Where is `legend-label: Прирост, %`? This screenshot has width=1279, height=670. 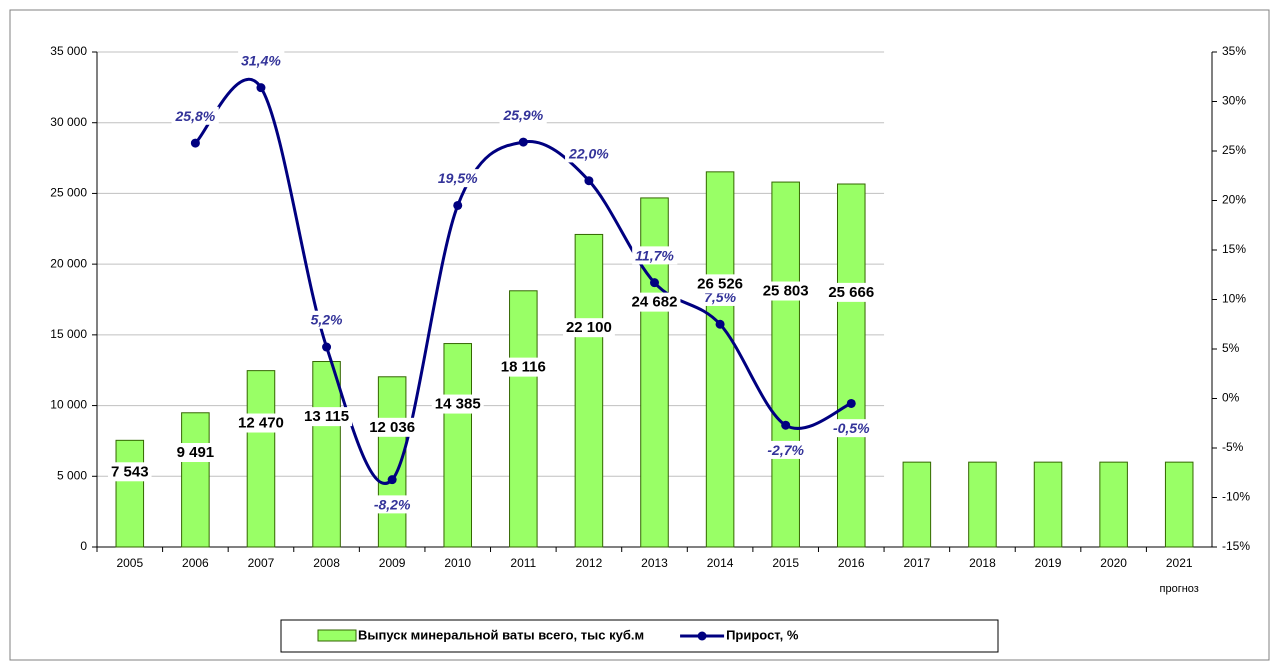
legend-label: Прирост, % is located at coordinates (762, 634).